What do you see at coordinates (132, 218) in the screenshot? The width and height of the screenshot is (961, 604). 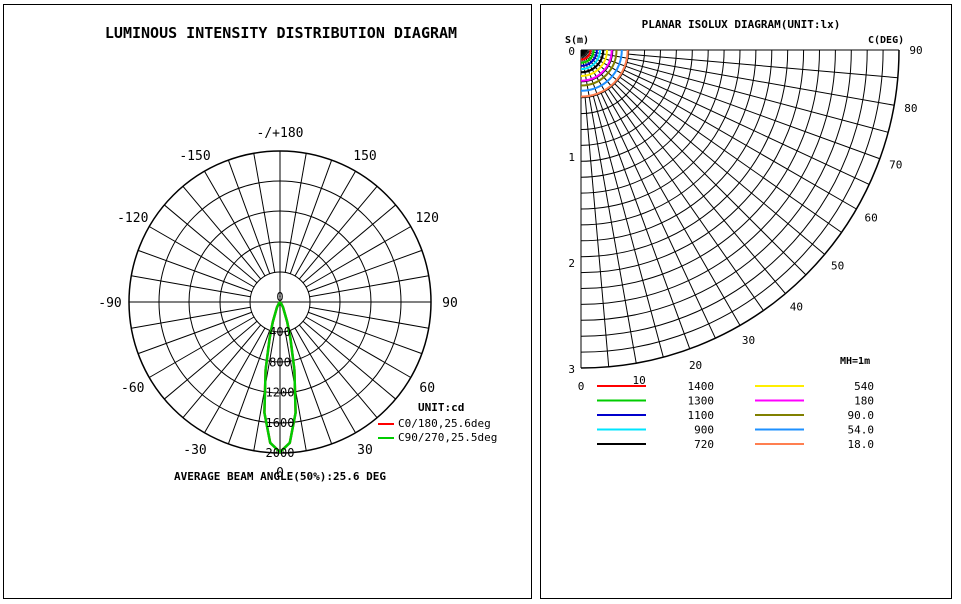 I see `polar-angle-label: -120` at bounding box center [132, 218].